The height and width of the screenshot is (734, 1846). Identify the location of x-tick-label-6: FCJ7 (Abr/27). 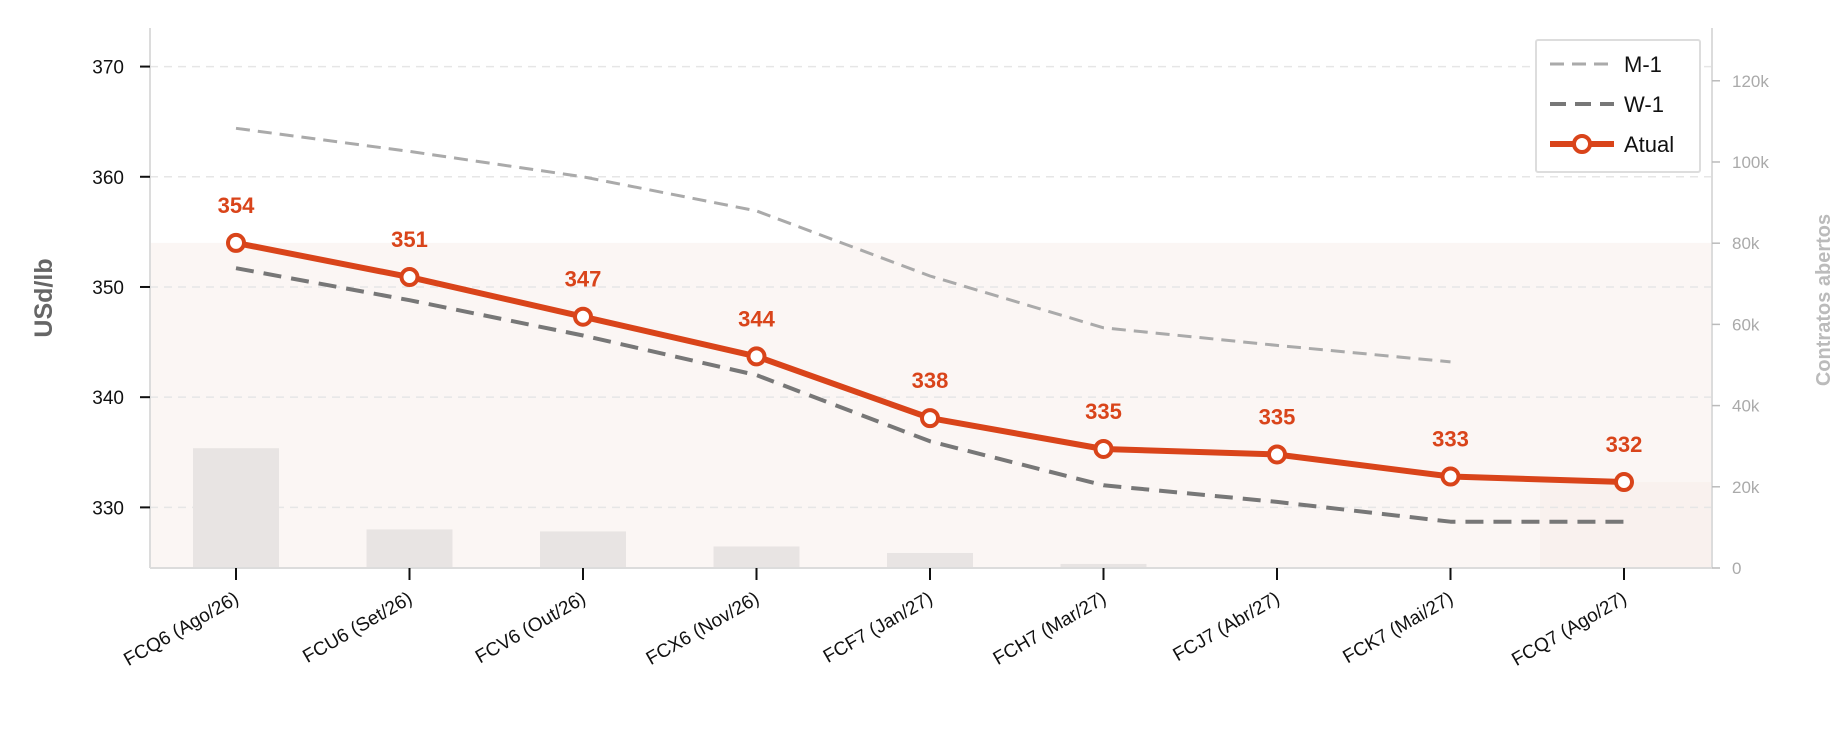
(1227, 627).